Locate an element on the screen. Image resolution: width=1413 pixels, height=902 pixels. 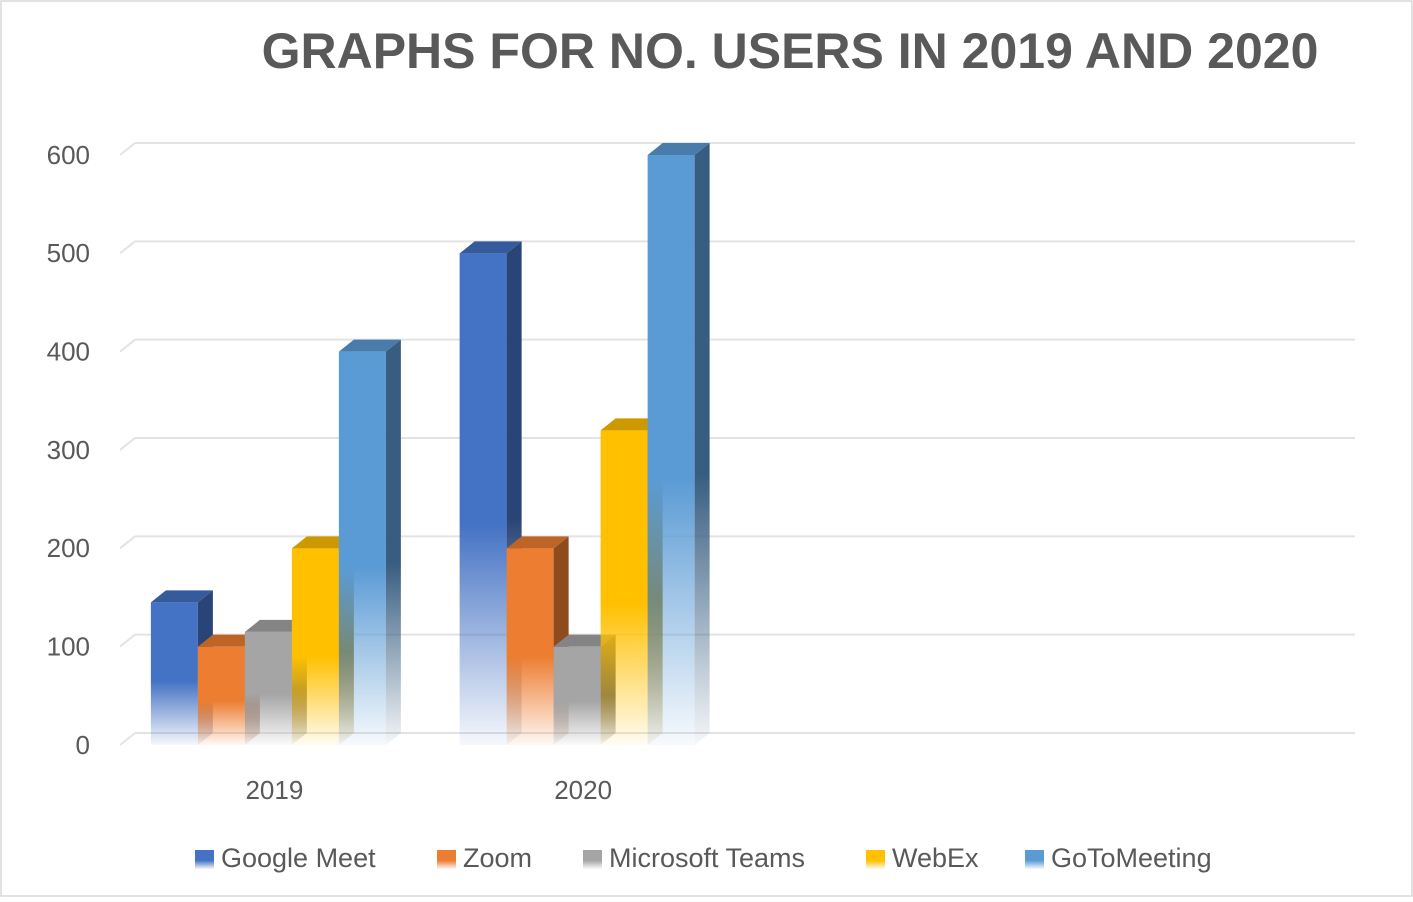
y-tick-label: 500 is located at coordinates (68, 253).